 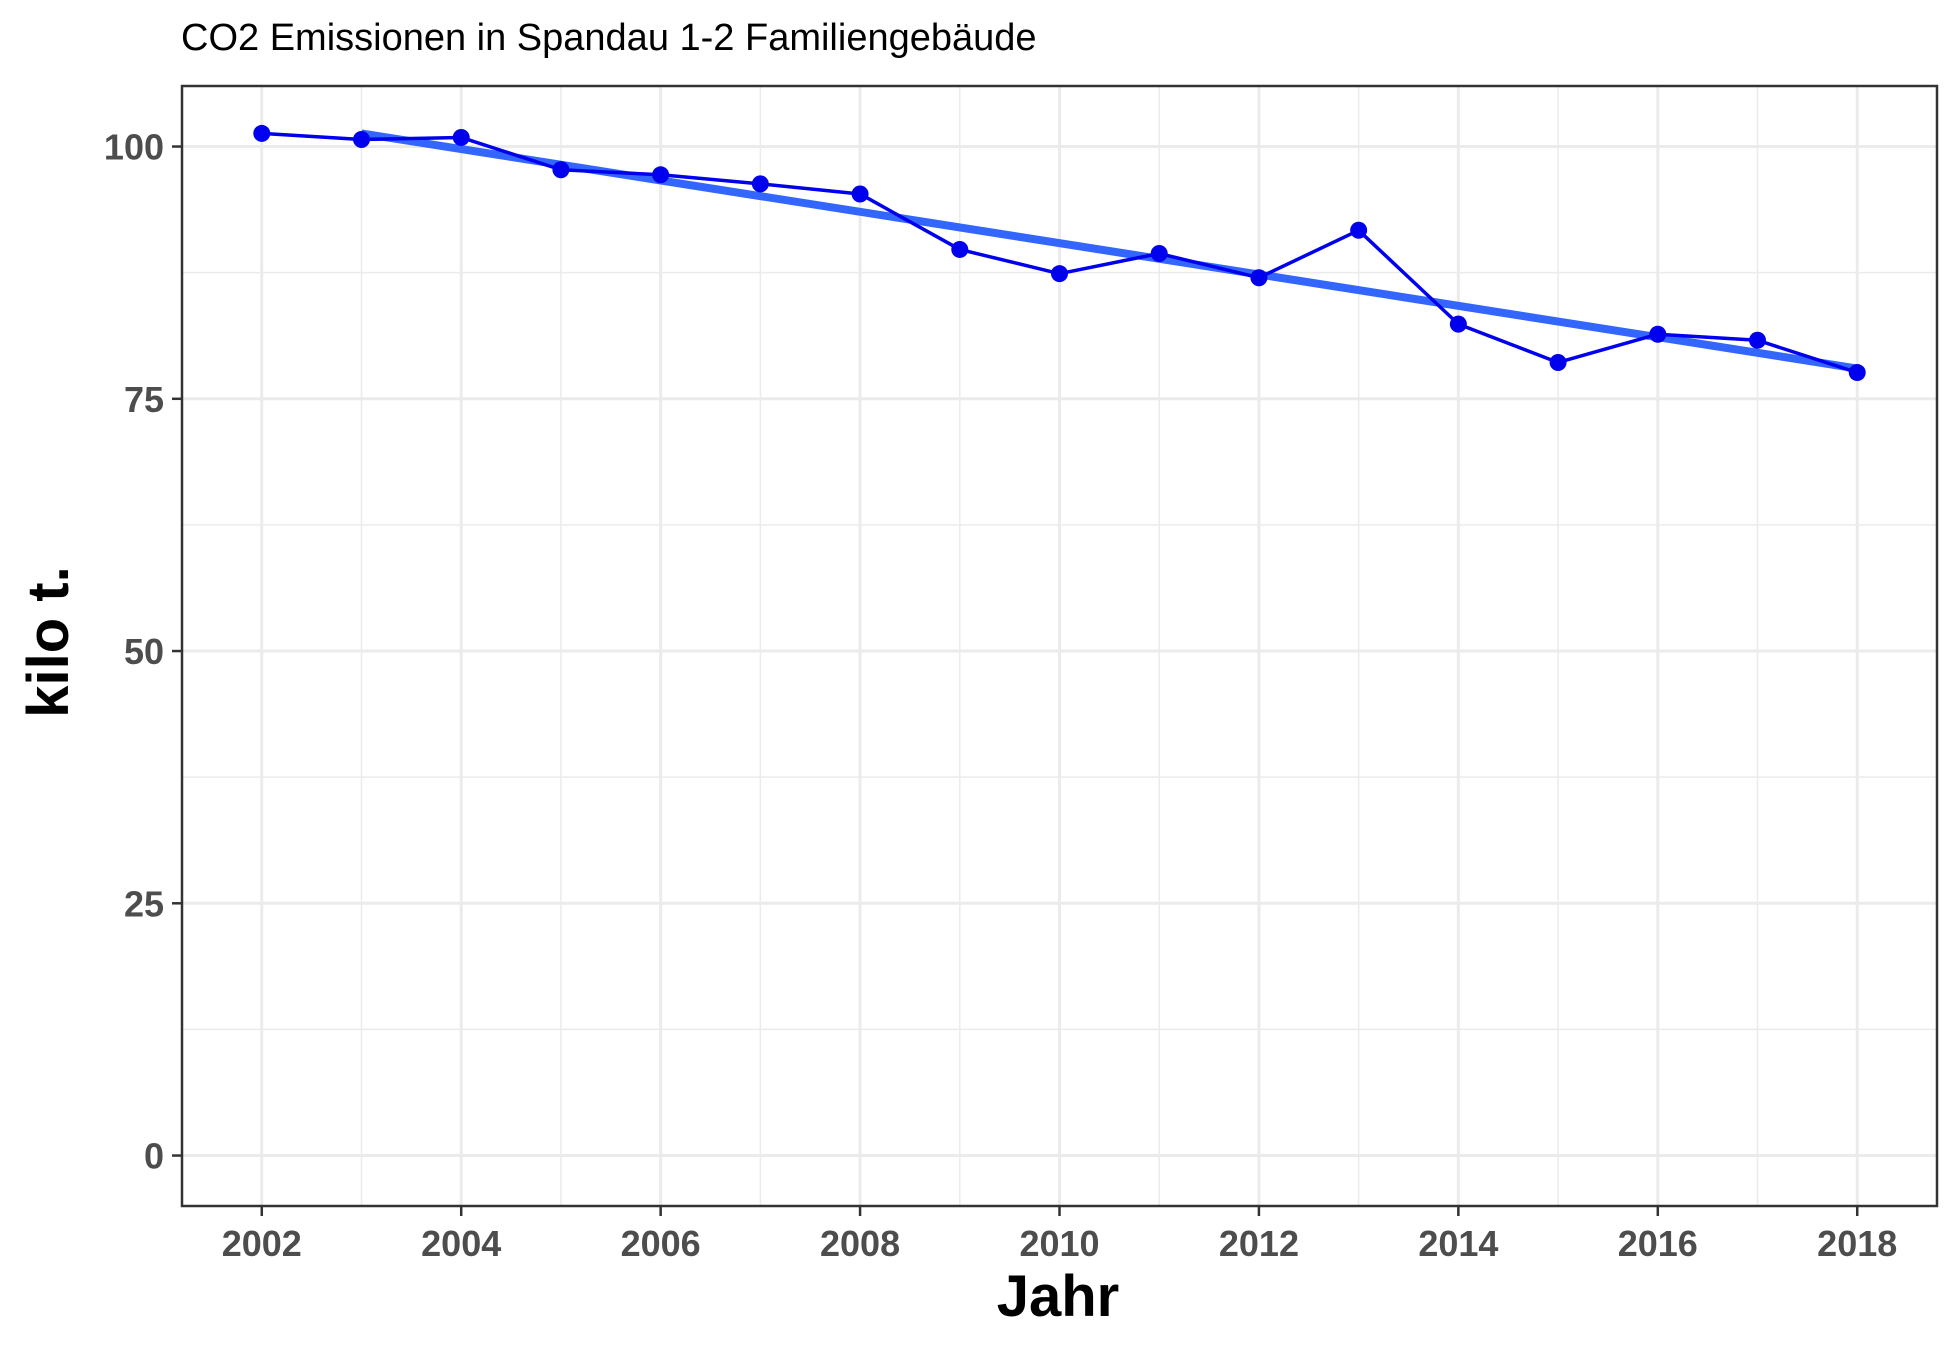 I want to click on x-tick-label: 2006, so click(x=661, y=1243).